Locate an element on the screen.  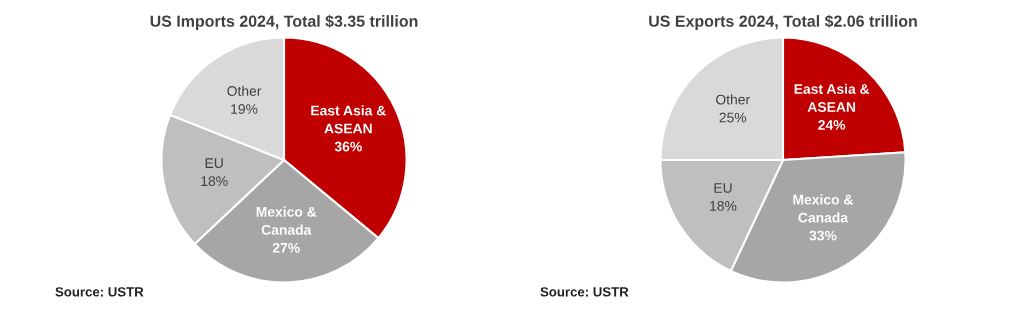
data-label: 25% is located at coordinates (733, 117).